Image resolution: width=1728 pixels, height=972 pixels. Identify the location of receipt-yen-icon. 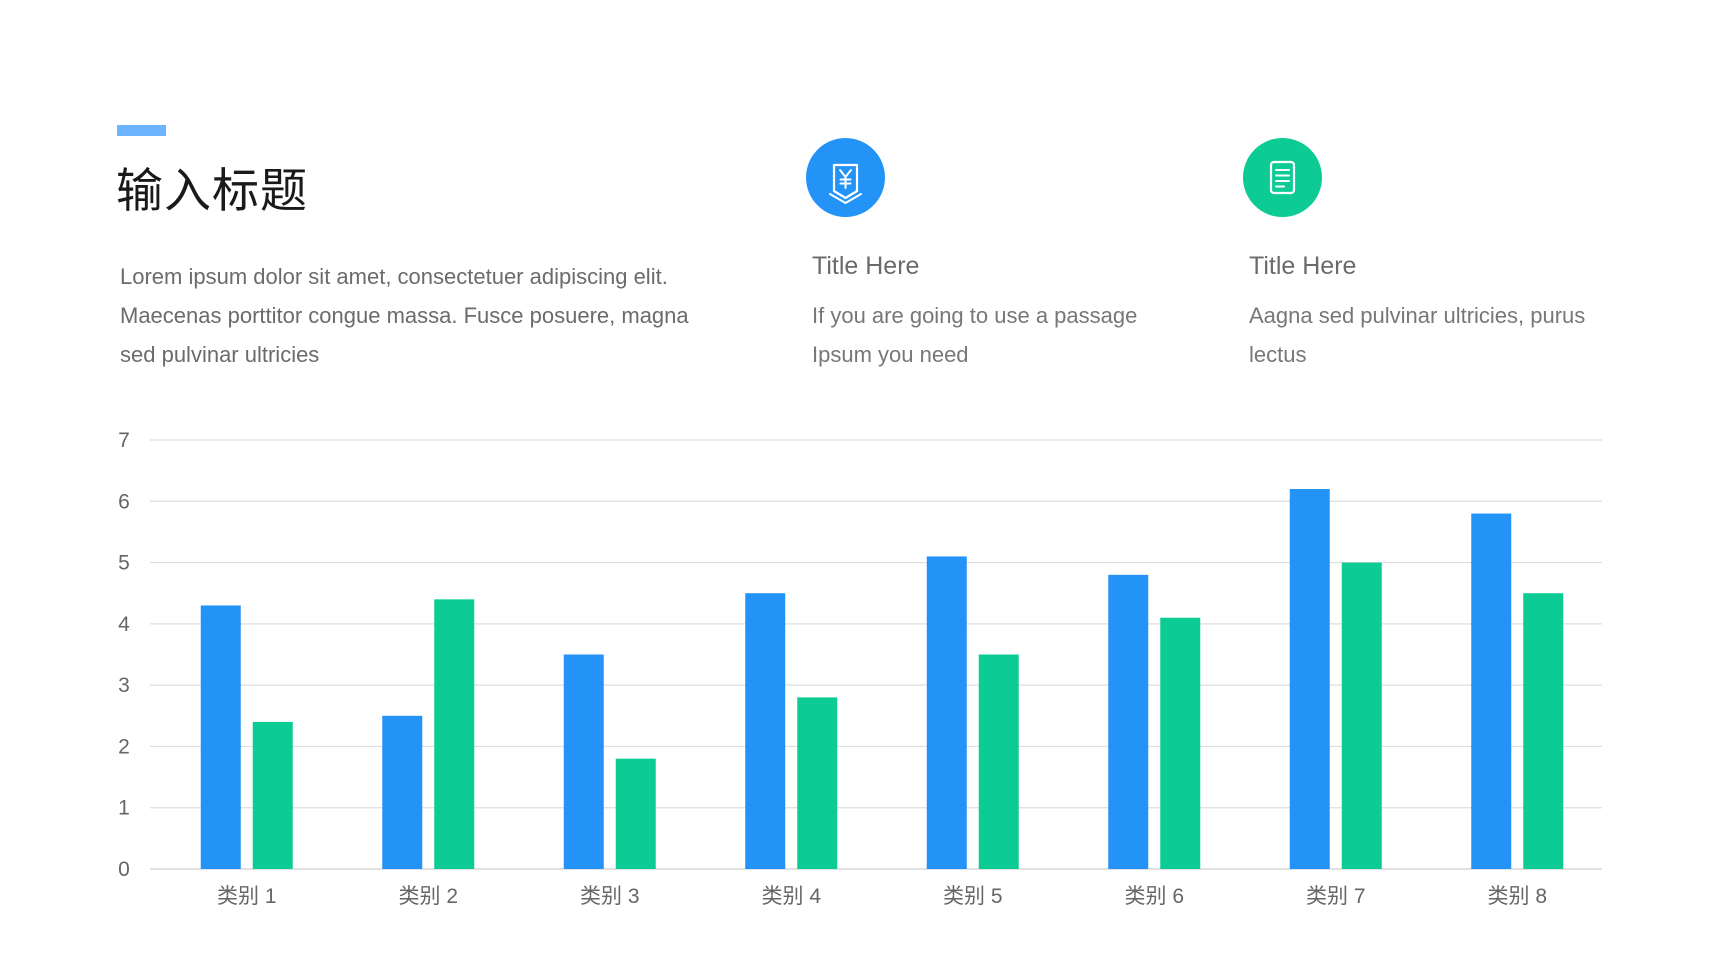
(845, 177).